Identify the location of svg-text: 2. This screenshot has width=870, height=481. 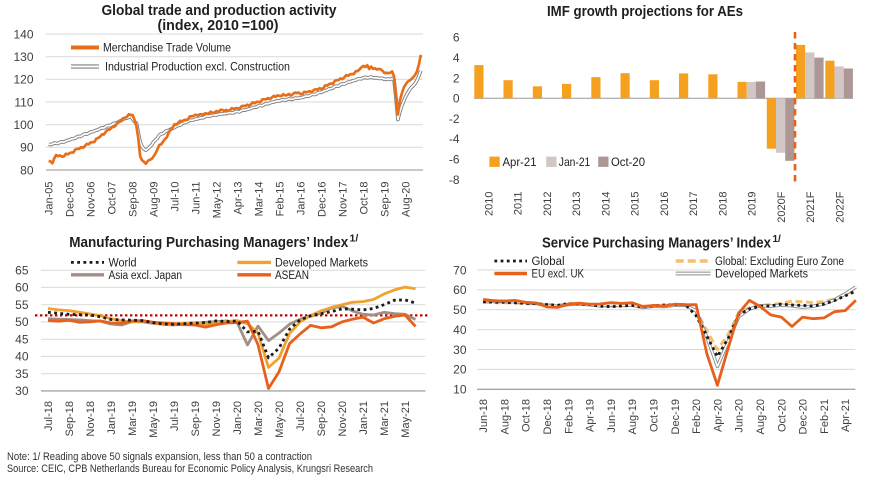
(456, 78).